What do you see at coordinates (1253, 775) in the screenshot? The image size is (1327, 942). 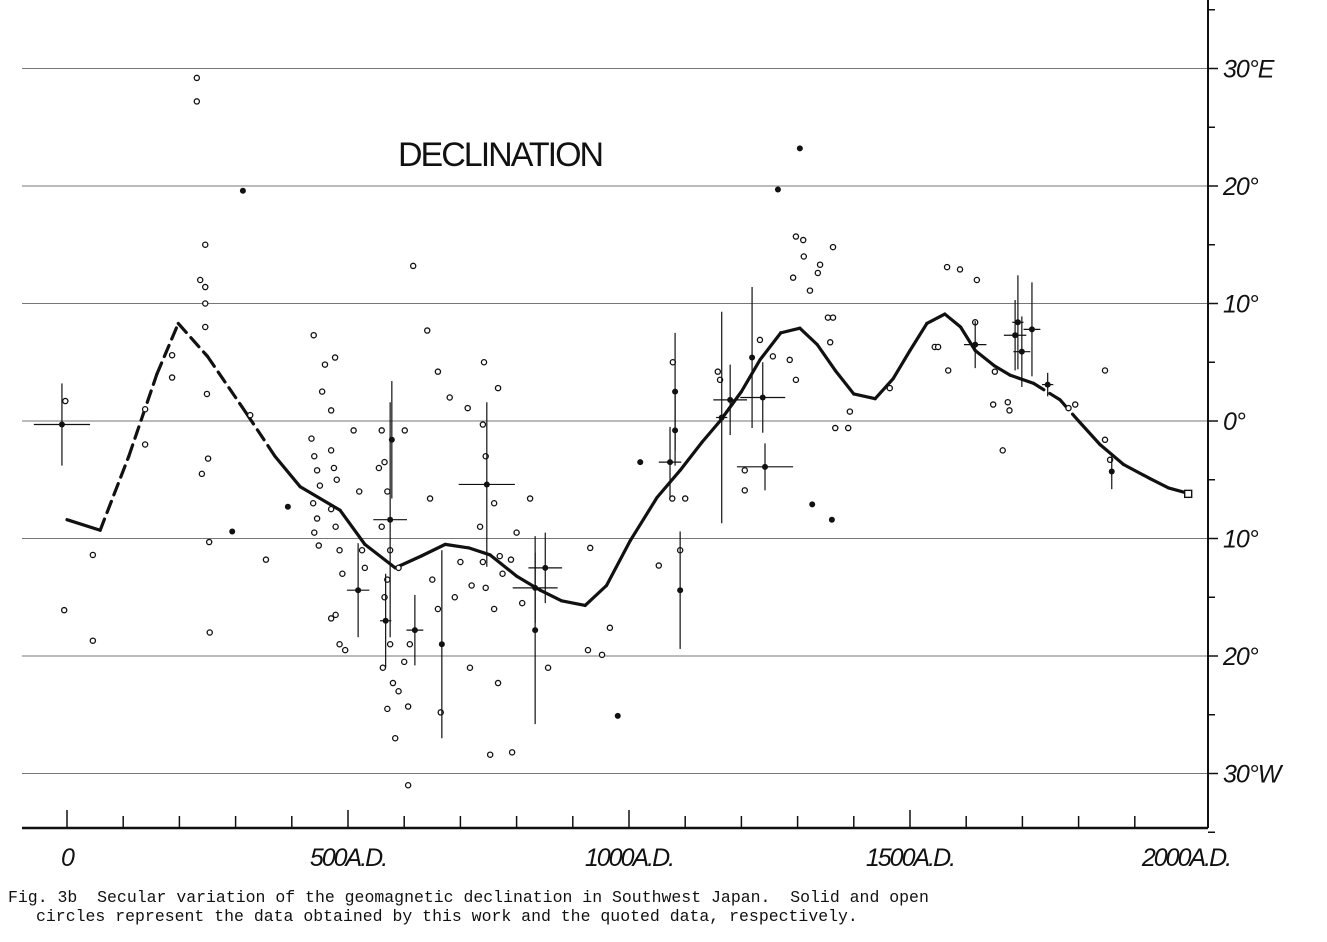 I see `y-tick-label: 30°W` at bounding box center [1253, 775].